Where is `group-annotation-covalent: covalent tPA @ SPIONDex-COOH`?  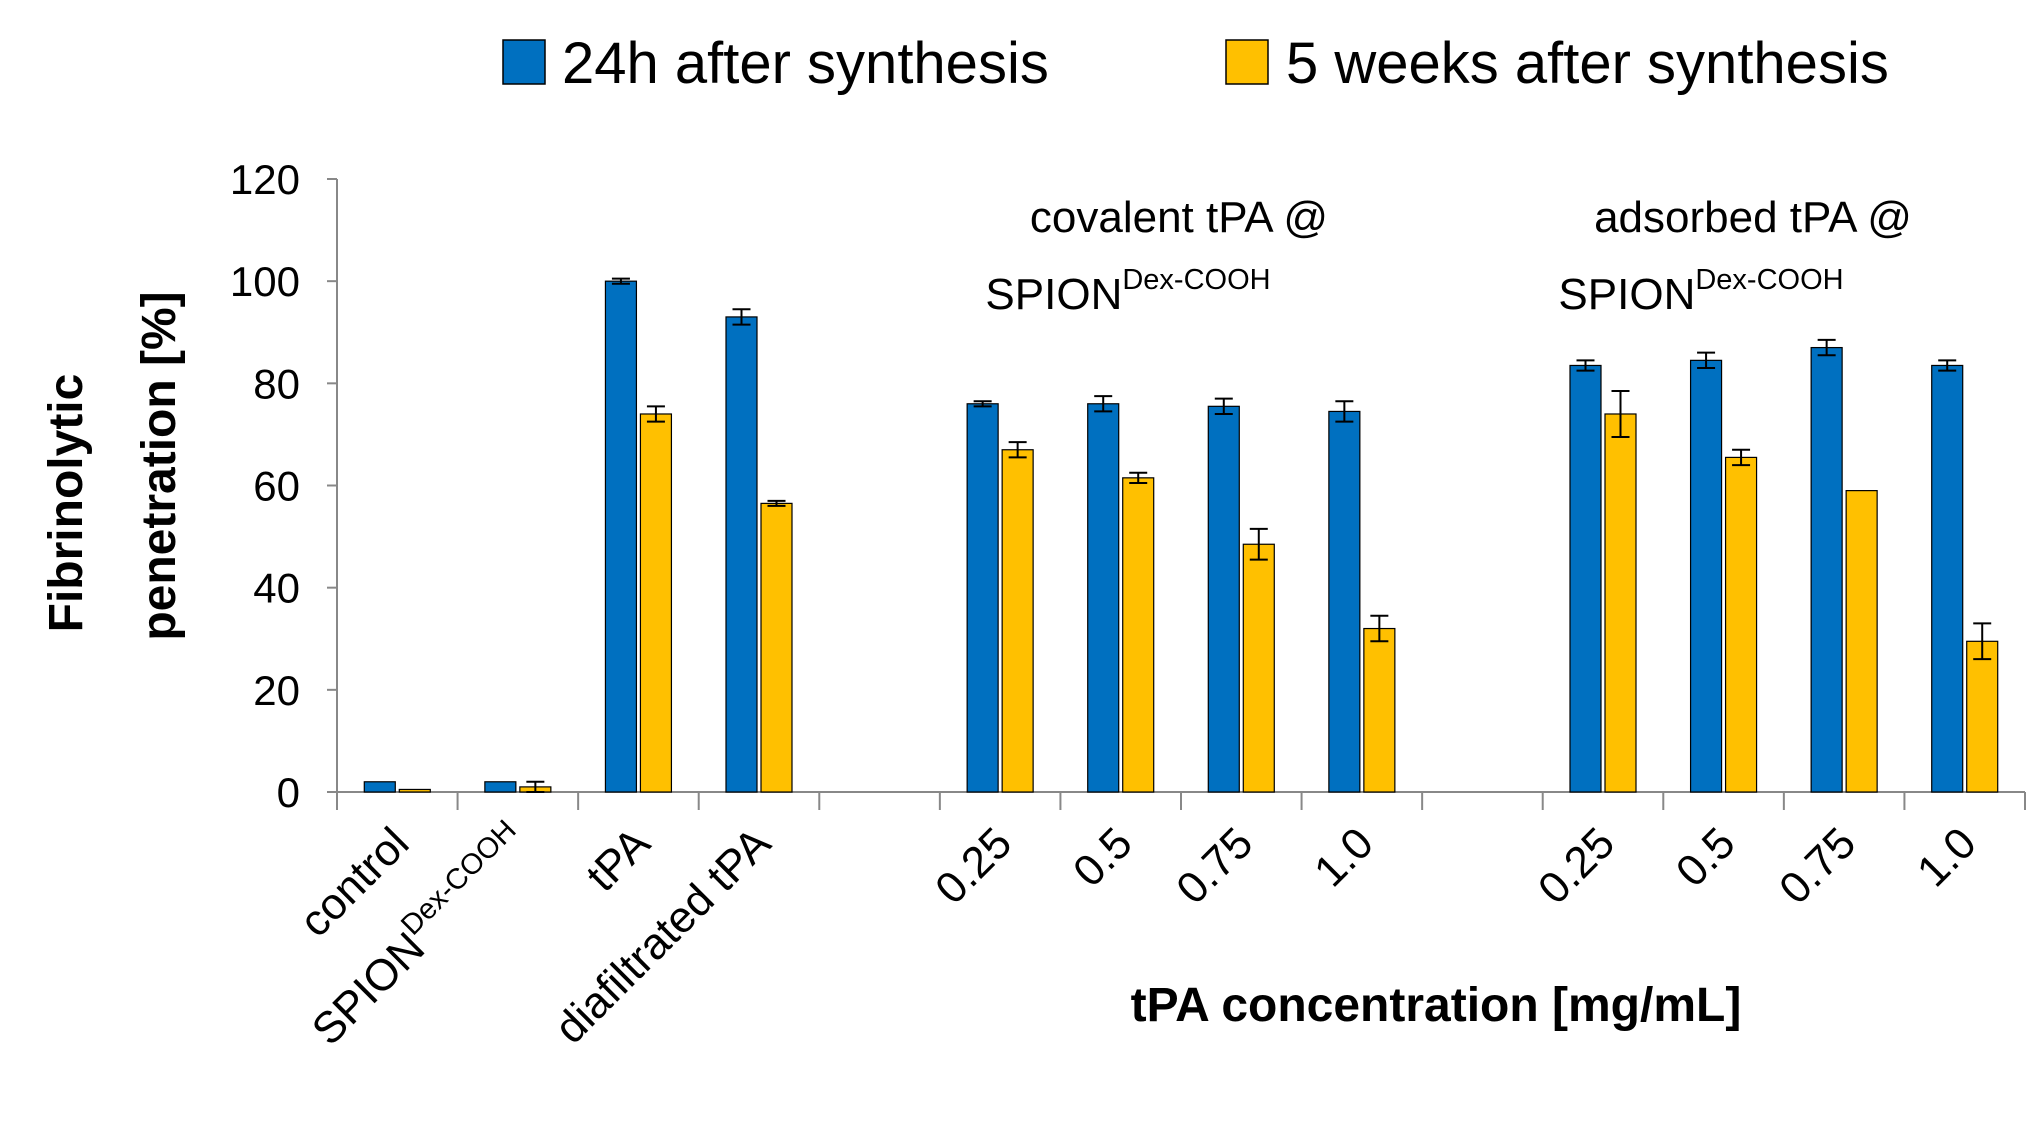 group-annotation-covalent: covalent tPA @ SPIONDex-COOH is located at coordinates (1156, 256).